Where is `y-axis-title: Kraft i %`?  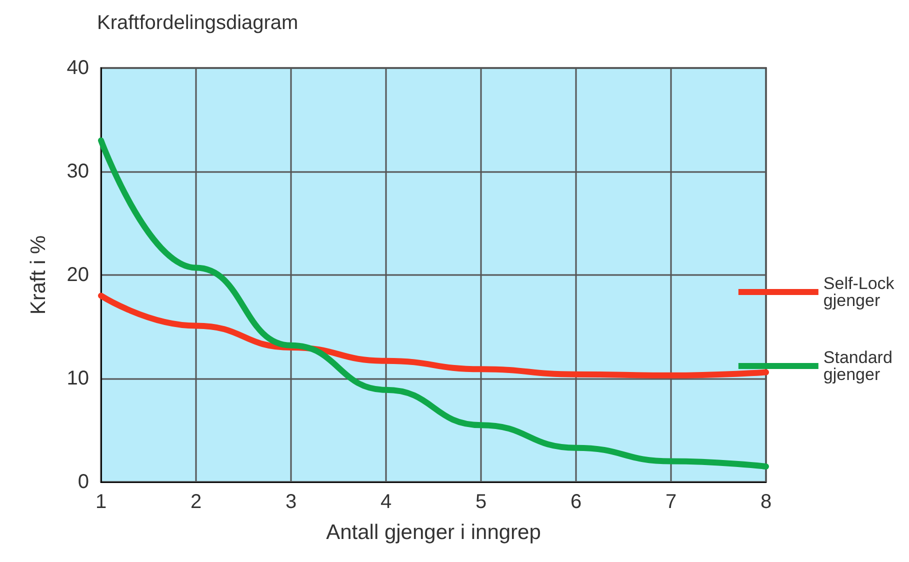
y-axis-title: Kraft i % is located at coordinates (38, 275).